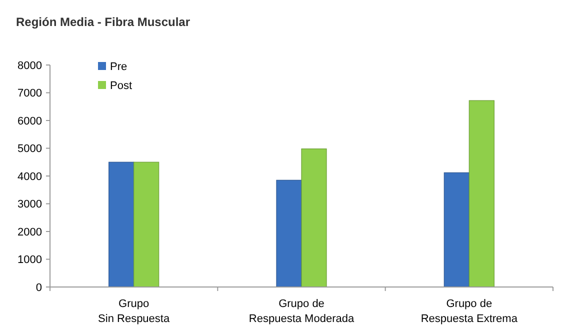 This screenshot has width=580, height=332. I want to click on legend-label: Post, so click(121, 86).